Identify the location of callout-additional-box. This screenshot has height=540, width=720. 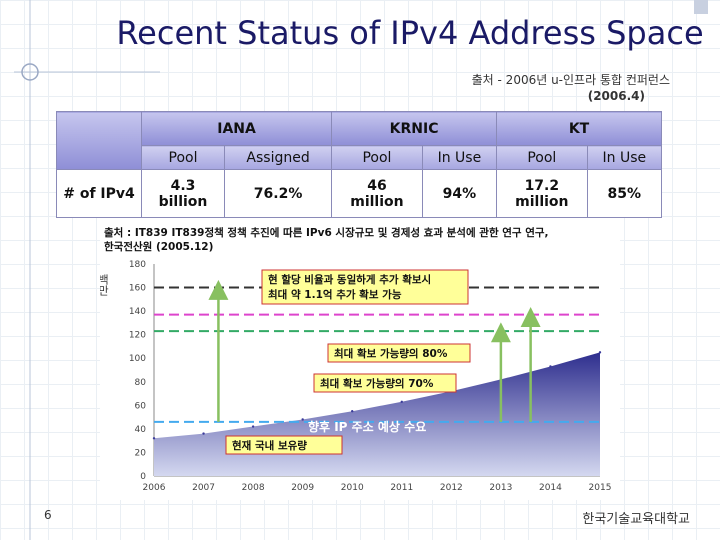
(365, 287).